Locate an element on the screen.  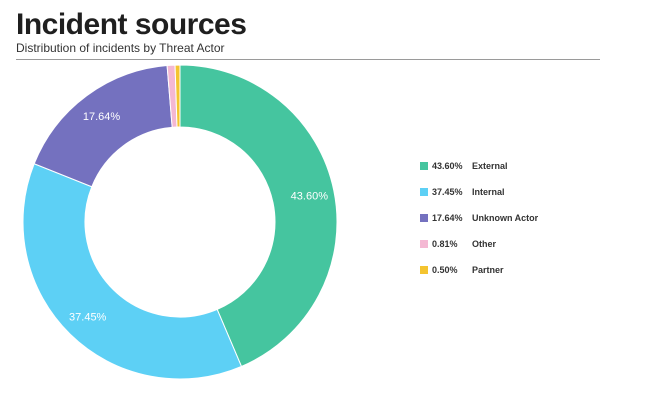
legend-label-other: Other is located at coordinates (484, 244).